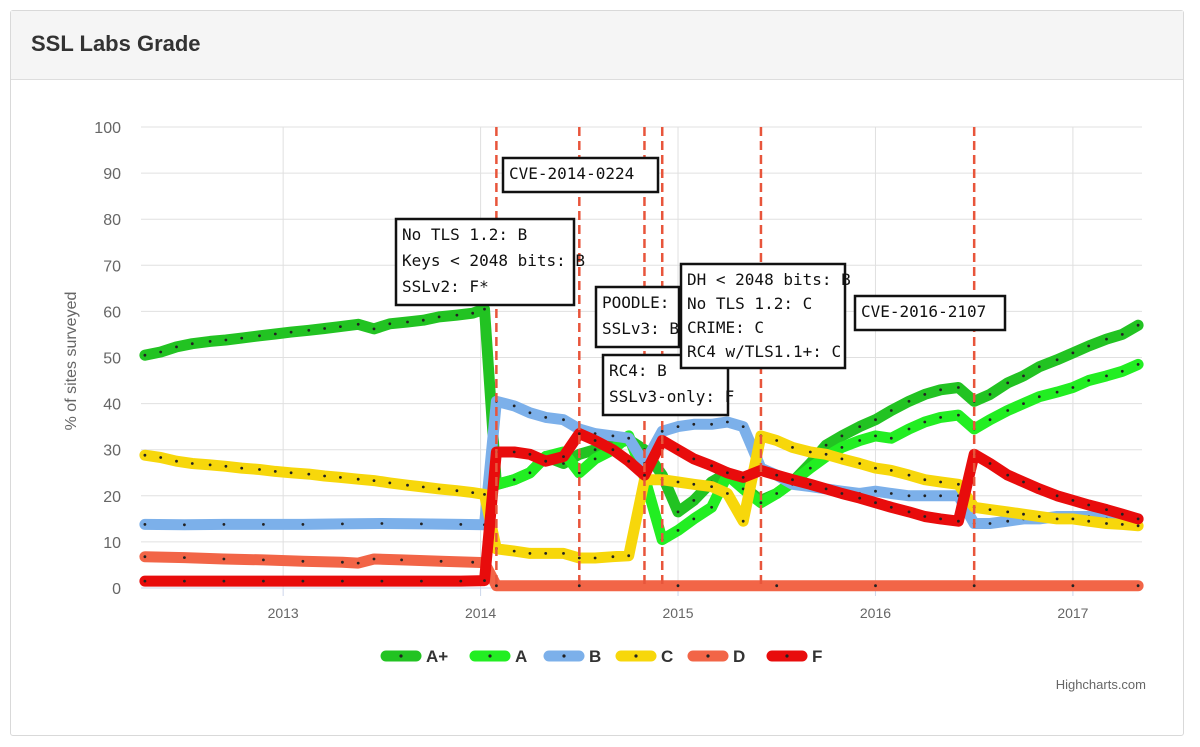 The width and height of the screenshot is (1200, 747). I want to click on legend-item-a: A, so click(498, 656).